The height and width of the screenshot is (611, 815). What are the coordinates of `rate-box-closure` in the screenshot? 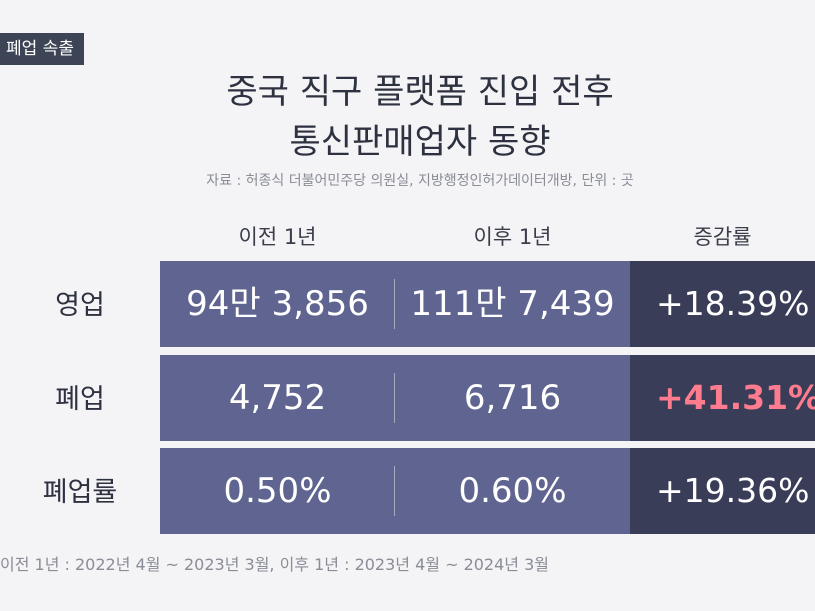 It's located at (722, 398).